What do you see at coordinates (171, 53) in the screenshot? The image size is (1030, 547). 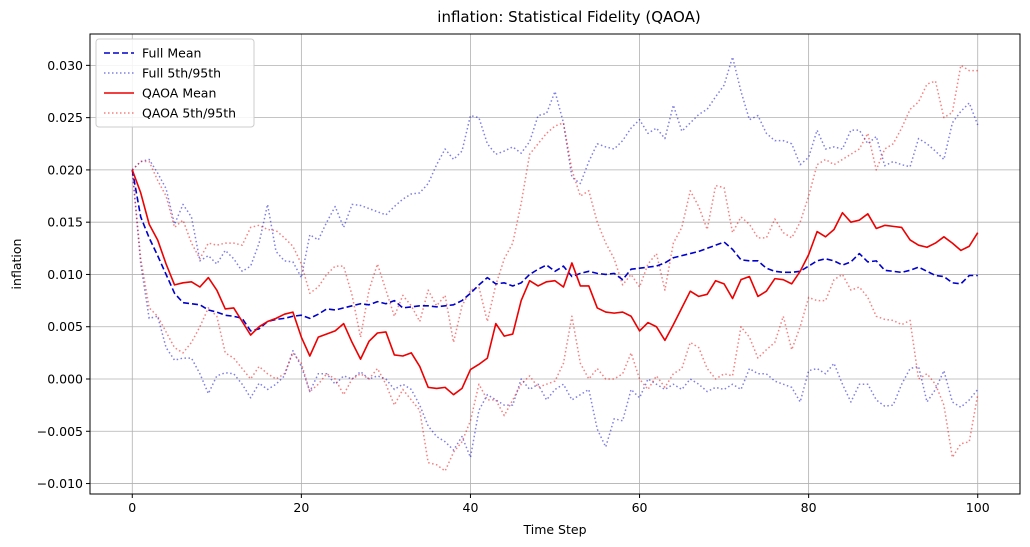 I see `legend-label: Full Mean` at bounding box center [171, 53].